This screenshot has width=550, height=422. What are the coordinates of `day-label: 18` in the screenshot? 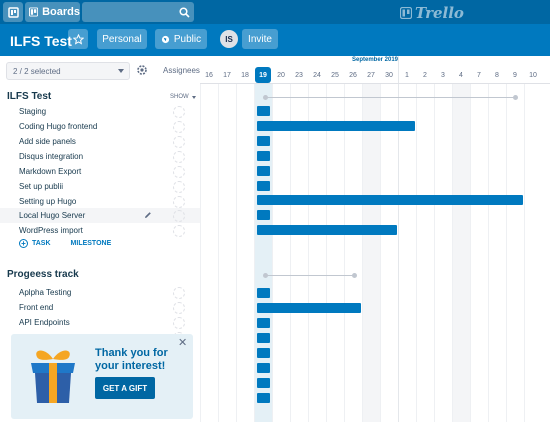 It's located at (245, 75).